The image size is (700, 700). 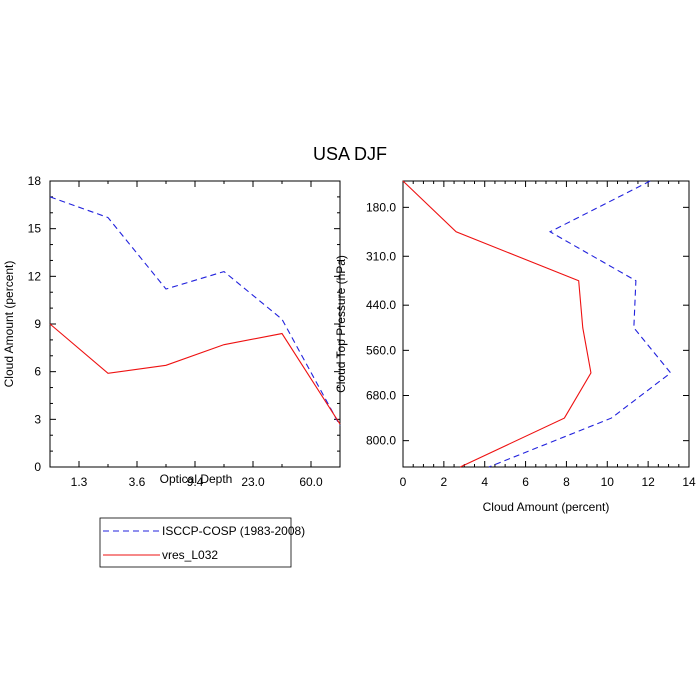 I want to click on p1-ytick-label: 9, so click(x=37, y=324).